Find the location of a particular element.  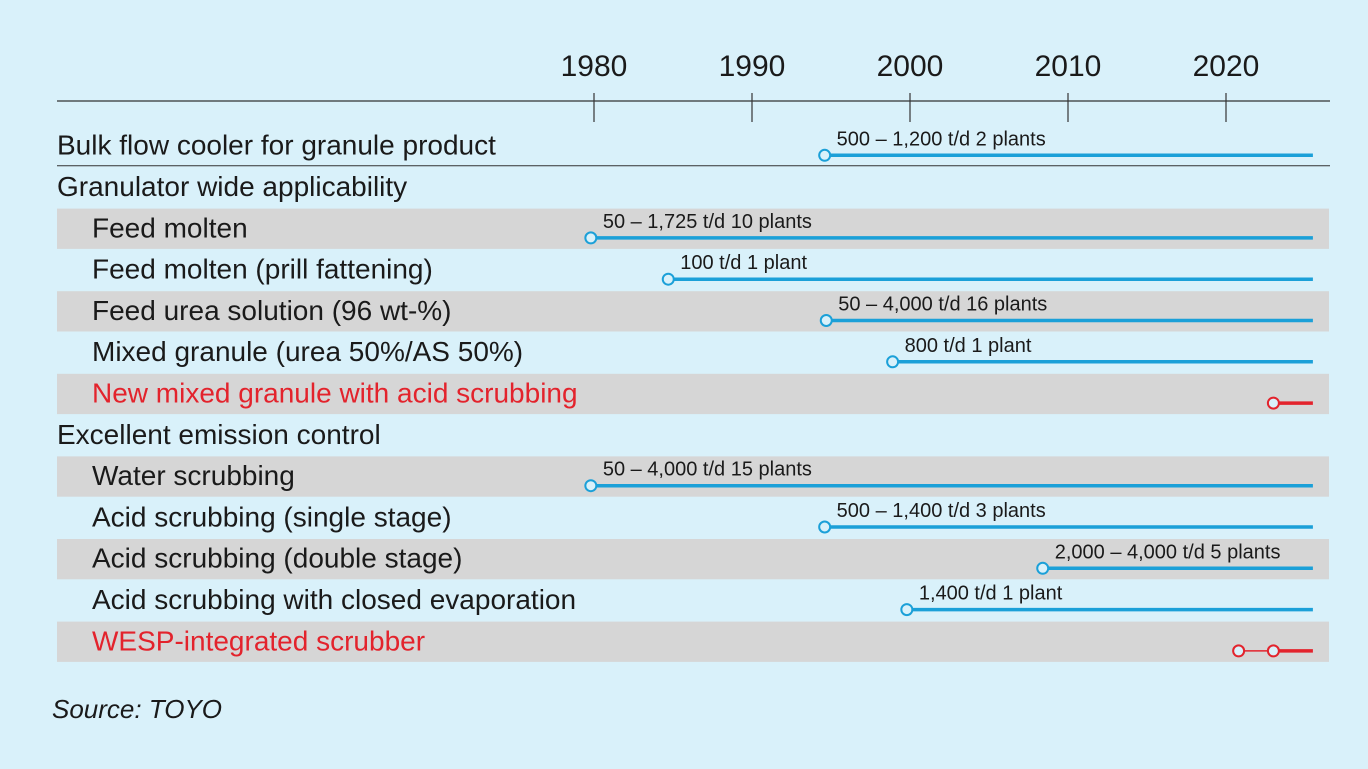

group-row: Excellent emission control is located at coordinates (219, 434).